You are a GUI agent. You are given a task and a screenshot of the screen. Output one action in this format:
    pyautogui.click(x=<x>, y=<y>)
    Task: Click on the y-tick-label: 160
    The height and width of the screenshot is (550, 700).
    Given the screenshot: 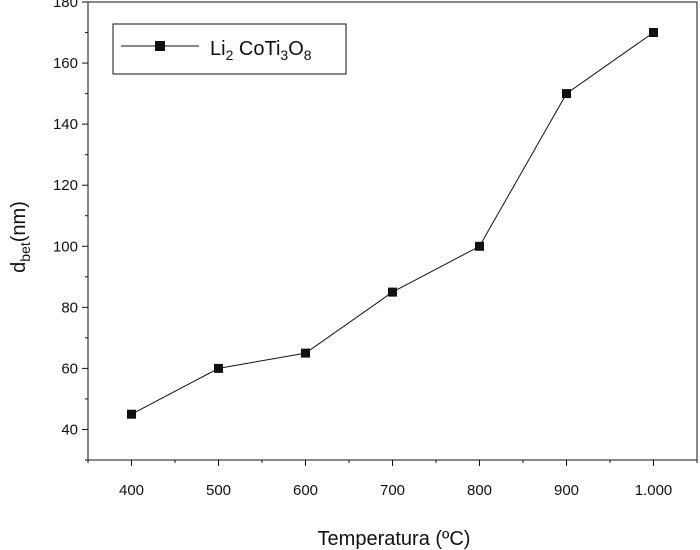 What is the action you would take?
    pyautogui.click(x=65, y=63)
    